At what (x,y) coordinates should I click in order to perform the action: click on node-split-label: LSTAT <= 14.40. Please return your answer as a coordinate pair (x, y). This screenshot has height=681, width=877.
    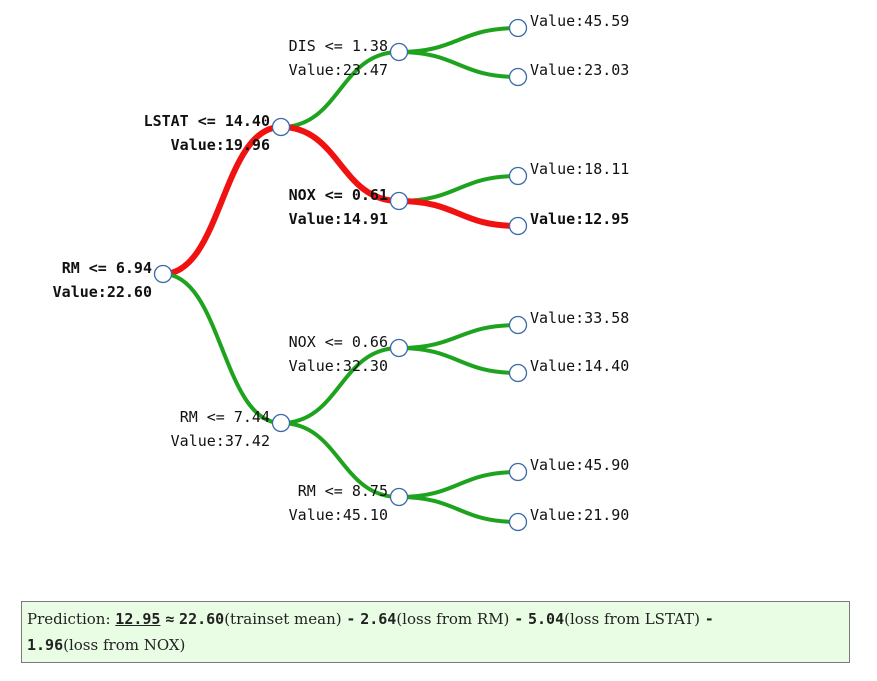
    Looking at the image, I should click on (207, 121).